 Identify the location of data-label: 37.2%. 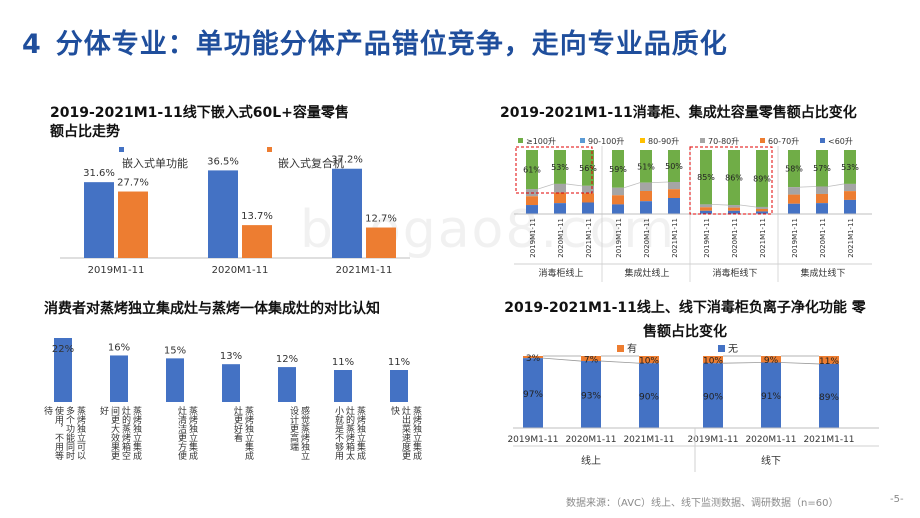
(347, 160).